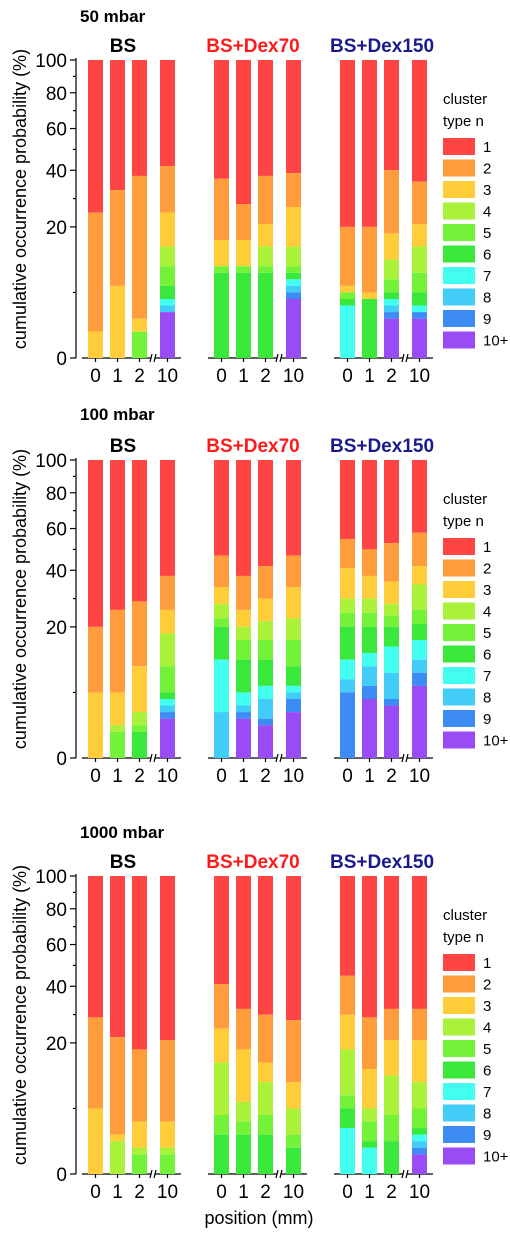 Image resolution: width=510 pixels, height=1240 pixels. Describe the element at coordinates (487, 655) in the screenshot. I see `legend-label: 6` at that location.